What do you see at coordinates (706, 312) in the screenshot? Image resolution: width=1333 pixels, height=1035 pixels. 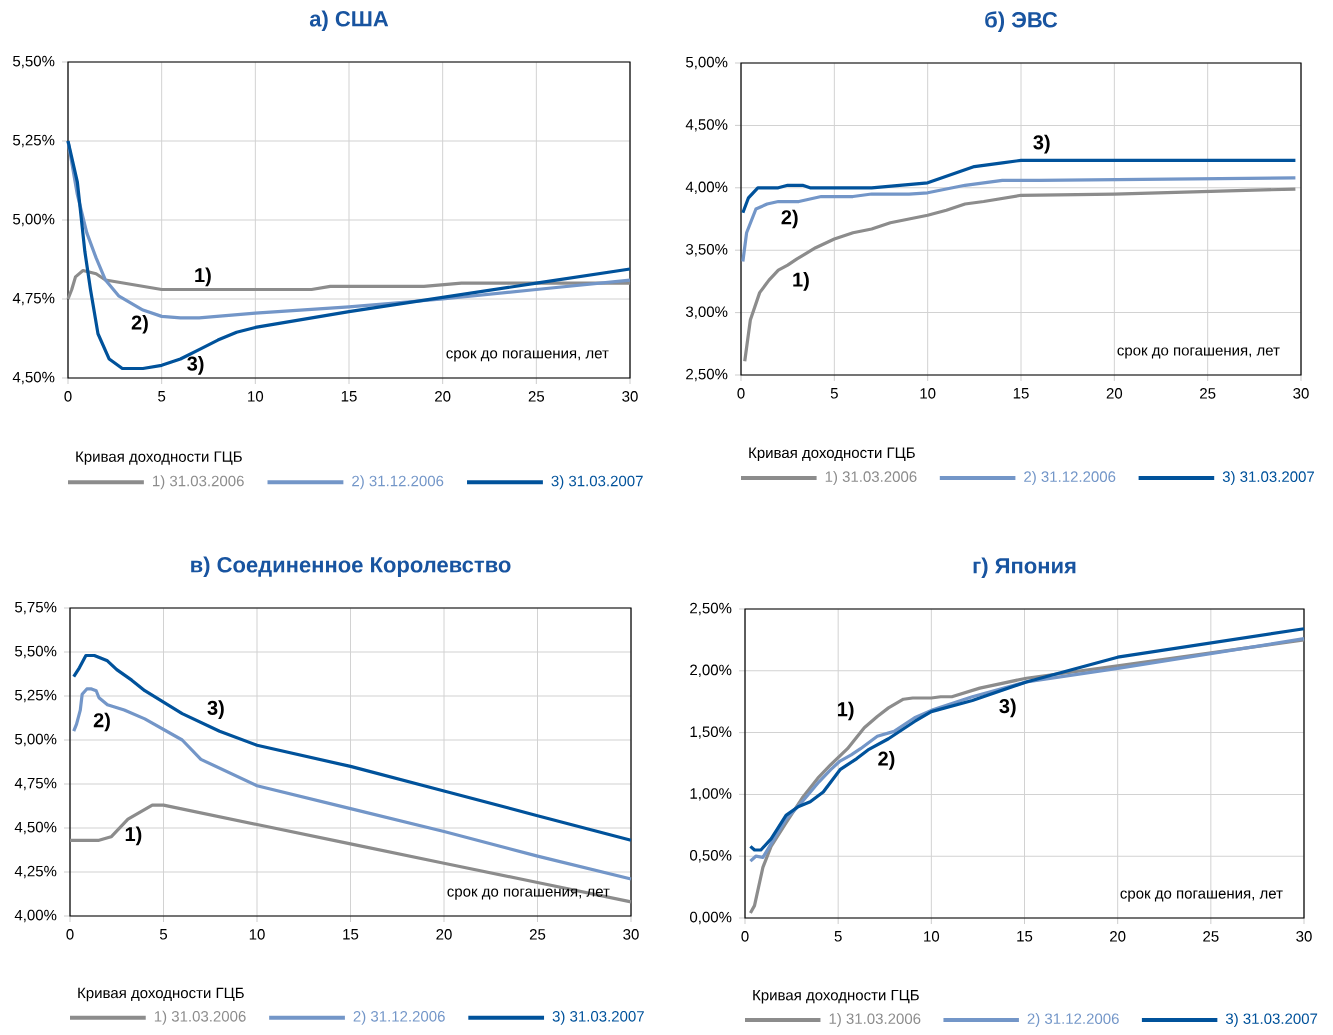 I see `y-tick-label: 3,00%` at bounding box center [706, 312].